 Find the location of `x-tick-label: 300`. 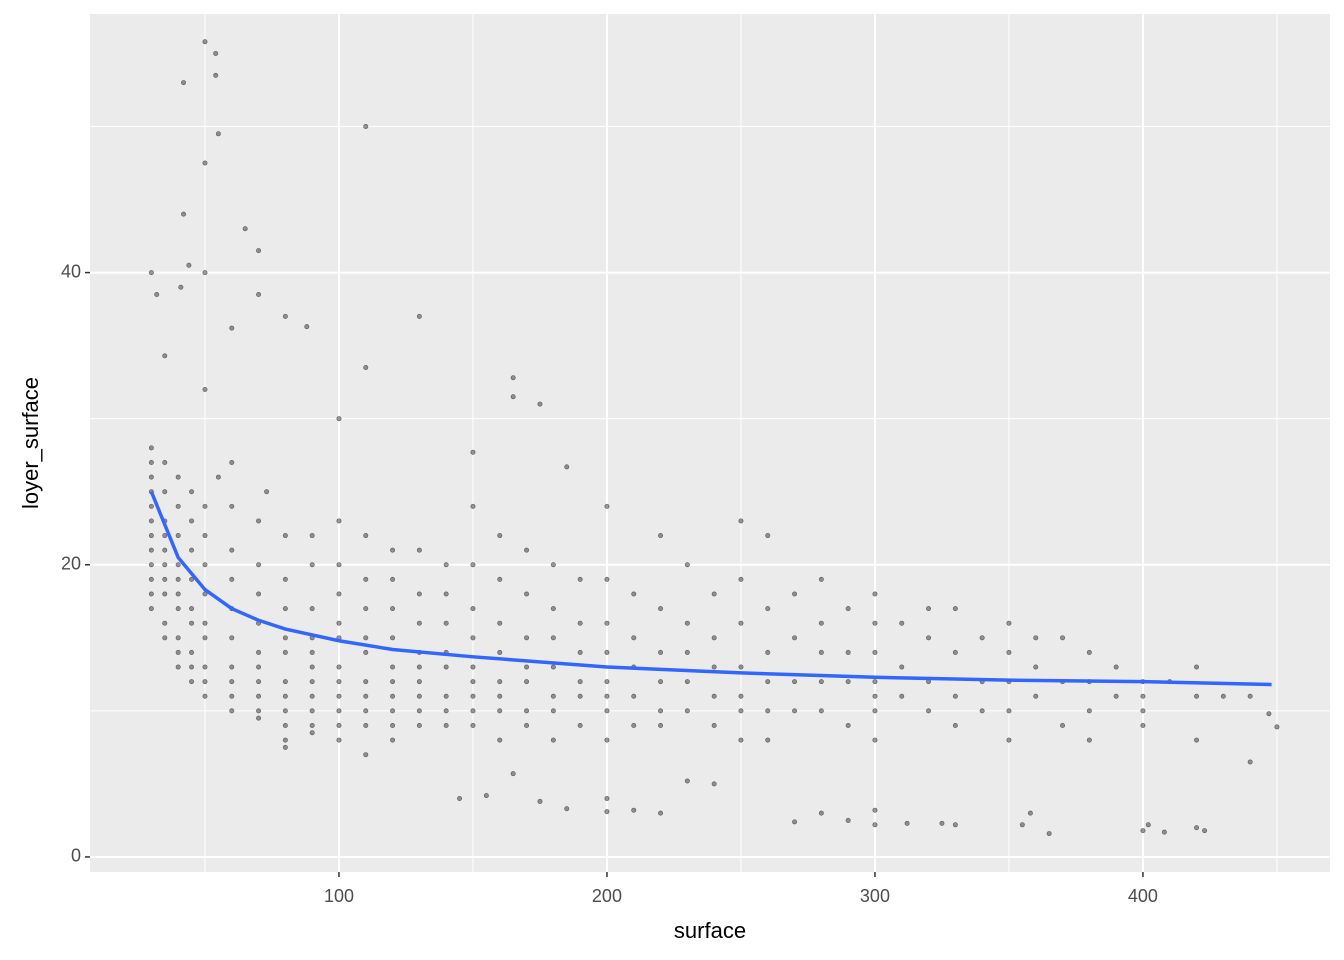

x-tick-label: 300 is located at coordinates (875, 896).